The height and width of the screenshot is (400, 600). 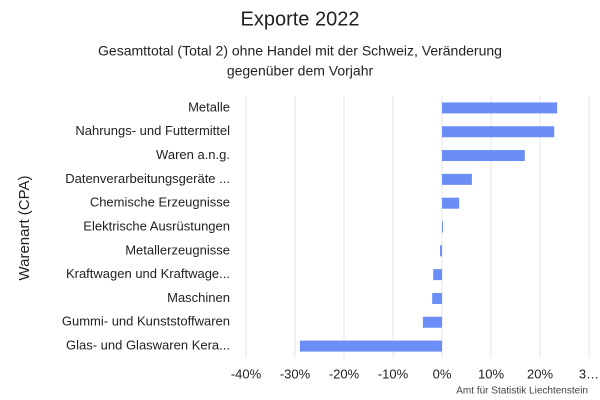 I want to click on y-tick-label: Gummi- und Kunststoffwaren, so click(x=146, y=321).